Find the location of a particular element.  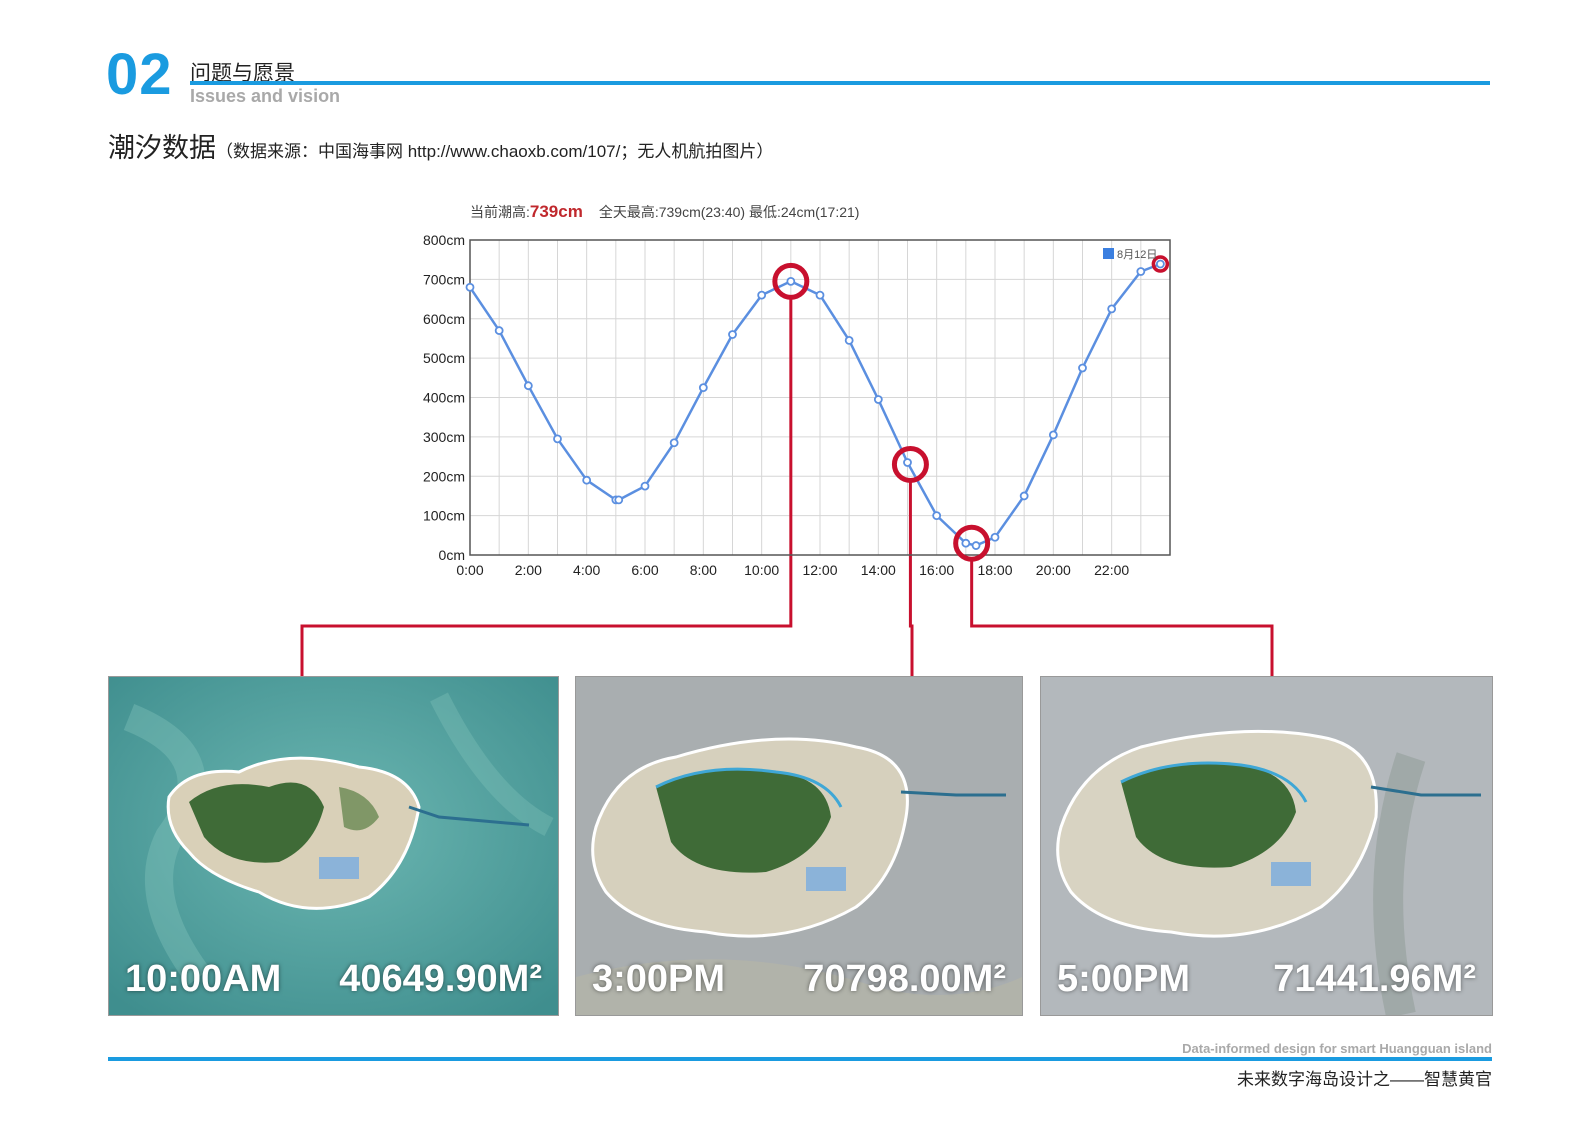

legend: 8月12日 is located at coordinates (1130, 254).